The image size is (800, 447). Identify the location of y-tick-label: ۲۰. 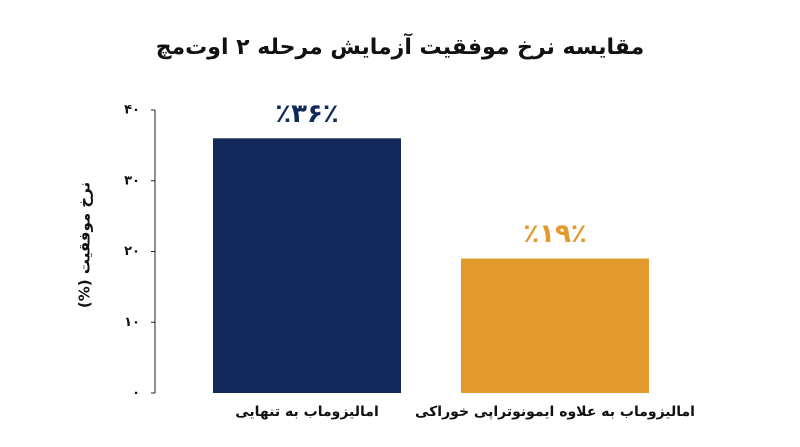
(132, 251).